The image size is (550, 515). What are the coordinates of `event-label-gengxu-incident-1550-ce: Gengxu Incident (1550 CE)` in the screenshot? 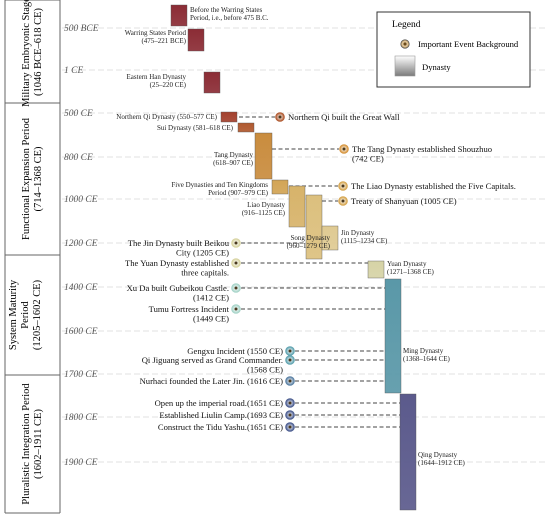 It's located at (235, 351).